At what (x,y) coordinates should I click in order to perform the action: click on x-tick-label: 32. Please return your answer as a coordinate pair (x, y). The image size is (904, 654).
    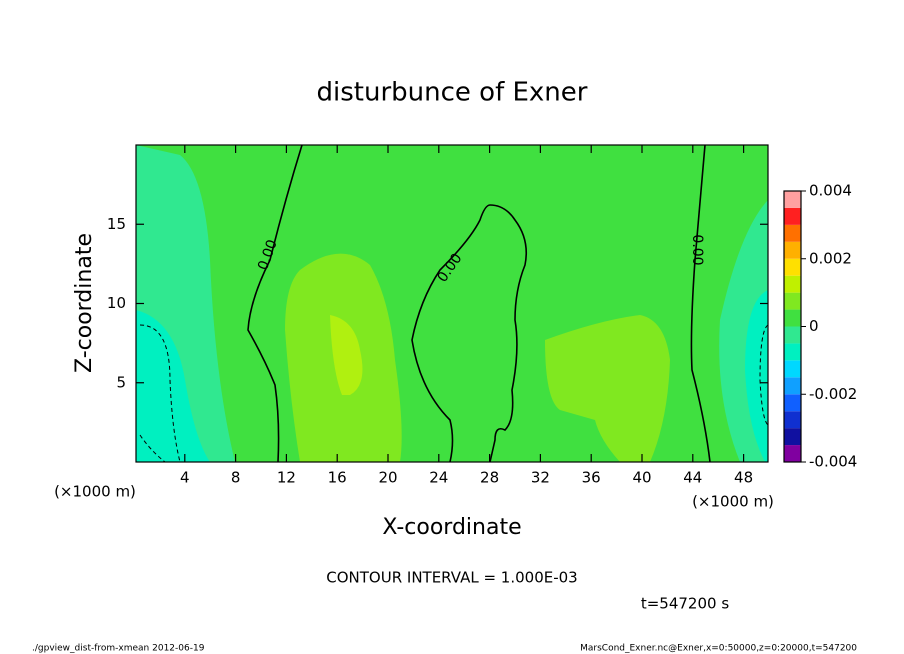
    Looking at the image, I should click on (540, 478).